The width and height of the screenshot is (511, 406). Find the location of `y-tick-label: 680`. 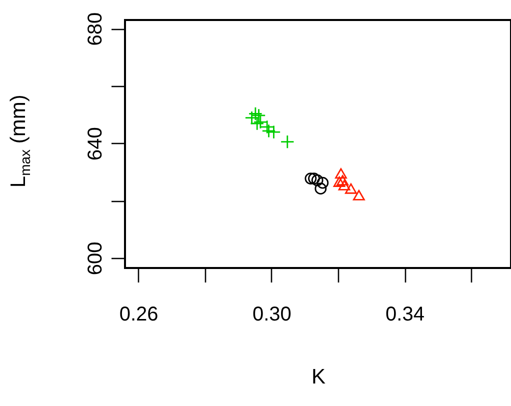

y-tick-label: 680 is located at coordinates (95, 29).